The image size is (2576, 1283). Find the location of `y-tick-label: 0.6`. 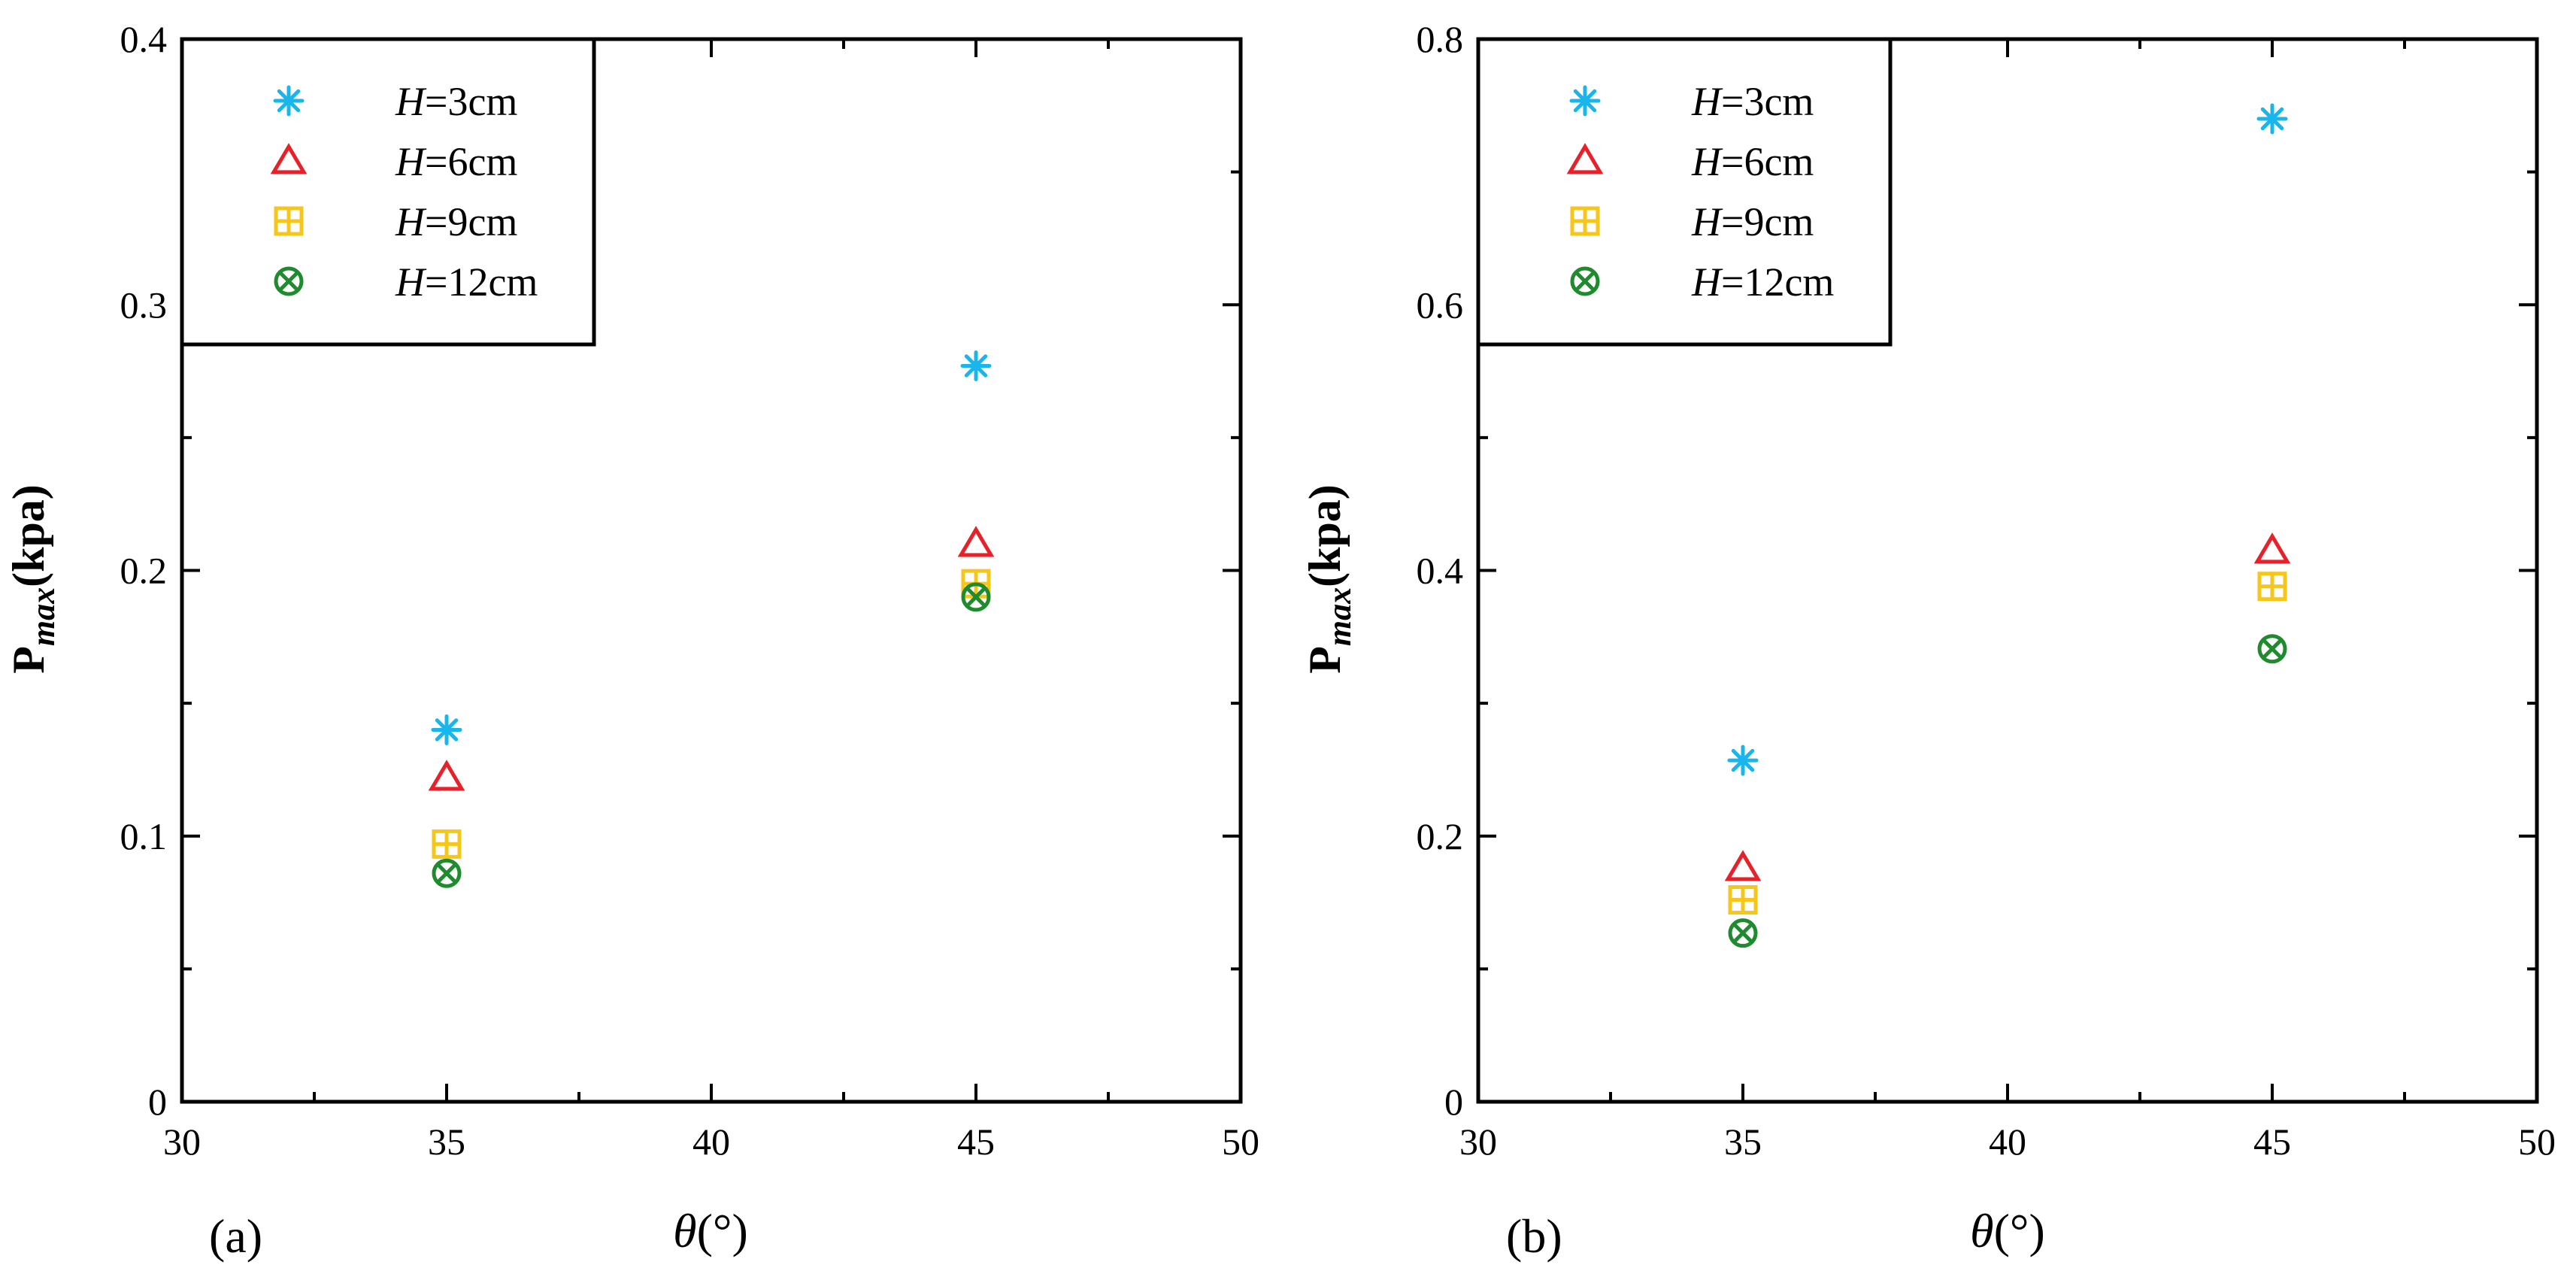

y-tick-label: 0.6 is located at coordinates (1440, 305).